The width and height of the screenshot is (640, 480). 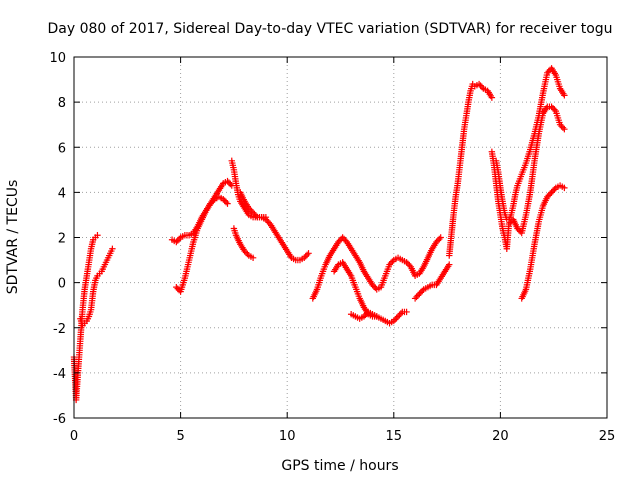 What do you see at coordinates (13, 237) in the screenshot?
I see `y-axis-label: SDTVAR / TECUs` at bounding box center [13, 237].